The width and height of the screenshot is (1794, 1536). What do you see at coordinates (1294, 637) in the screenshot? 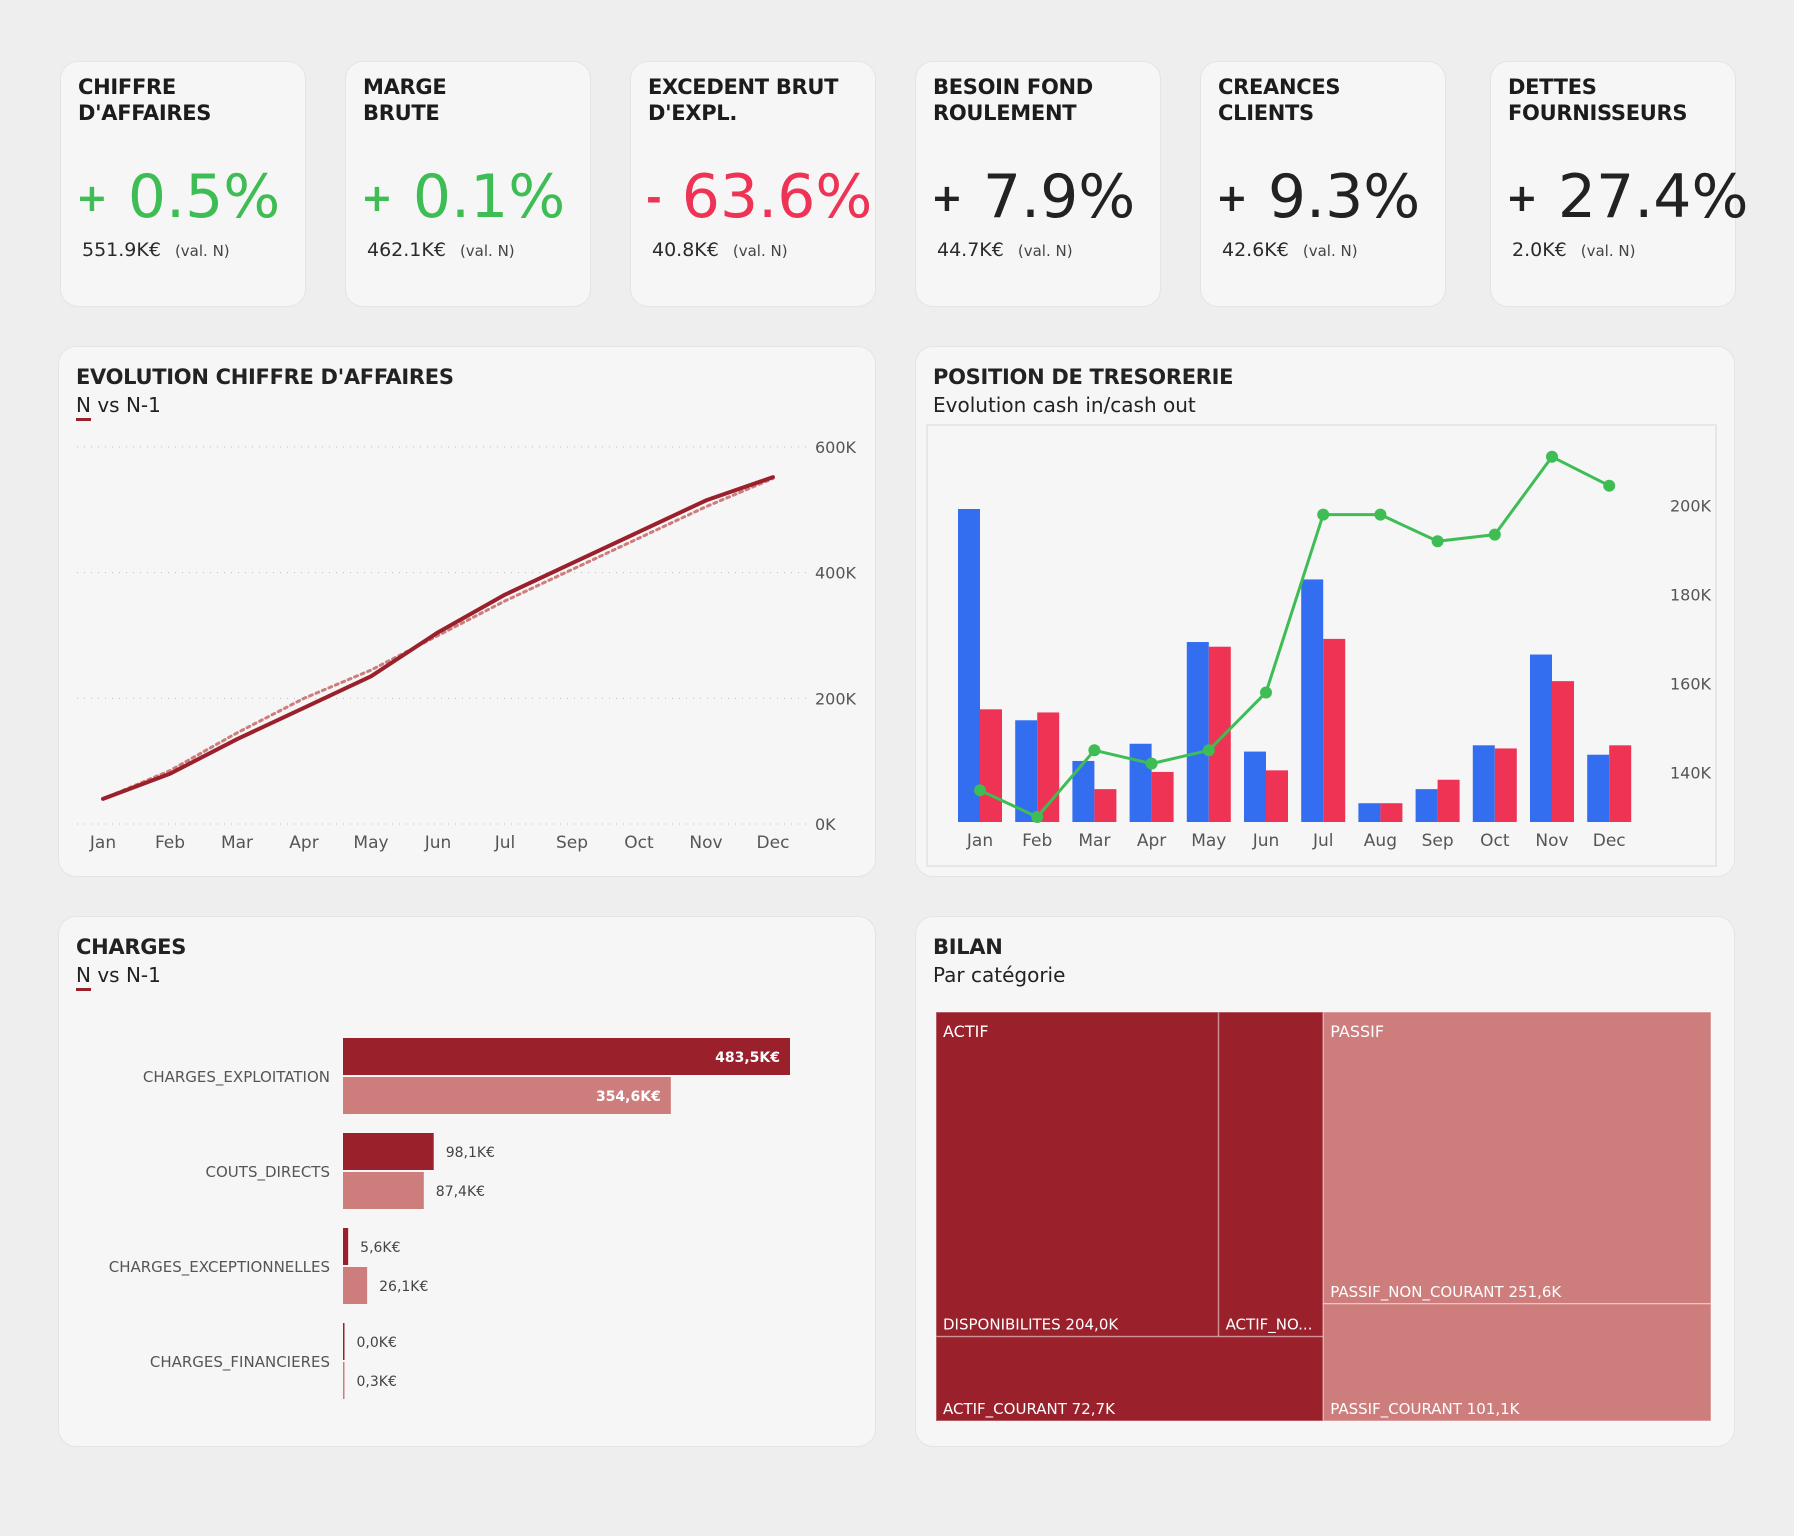
I see `position-line` at bounding box center [1294, 637].